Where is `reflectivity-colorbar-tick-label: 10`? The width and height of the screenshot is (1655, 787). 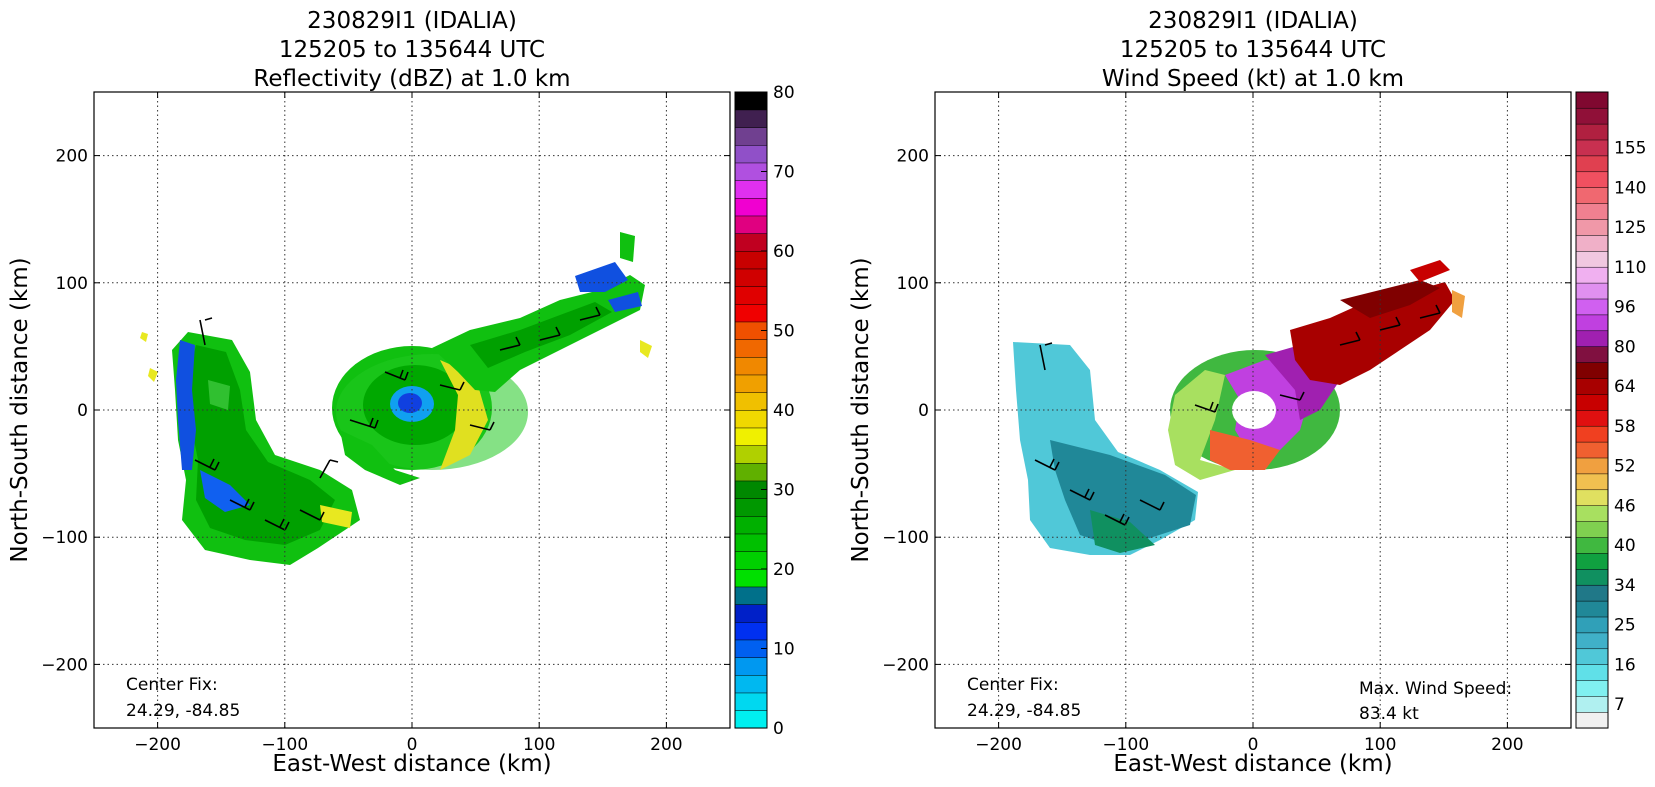
reflectivity-colorbar-tick-label: 10 is located at coordinates (784, 650).